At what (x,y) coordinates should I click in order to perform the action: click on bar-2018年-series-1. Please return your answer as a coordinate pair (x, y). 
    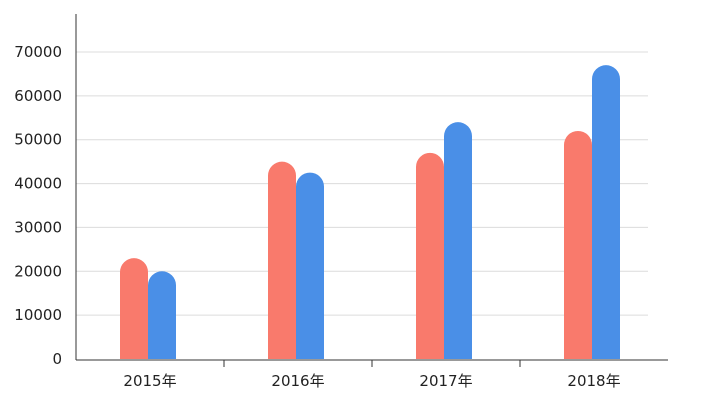
    Looking at the image, I should click on (578, 244).